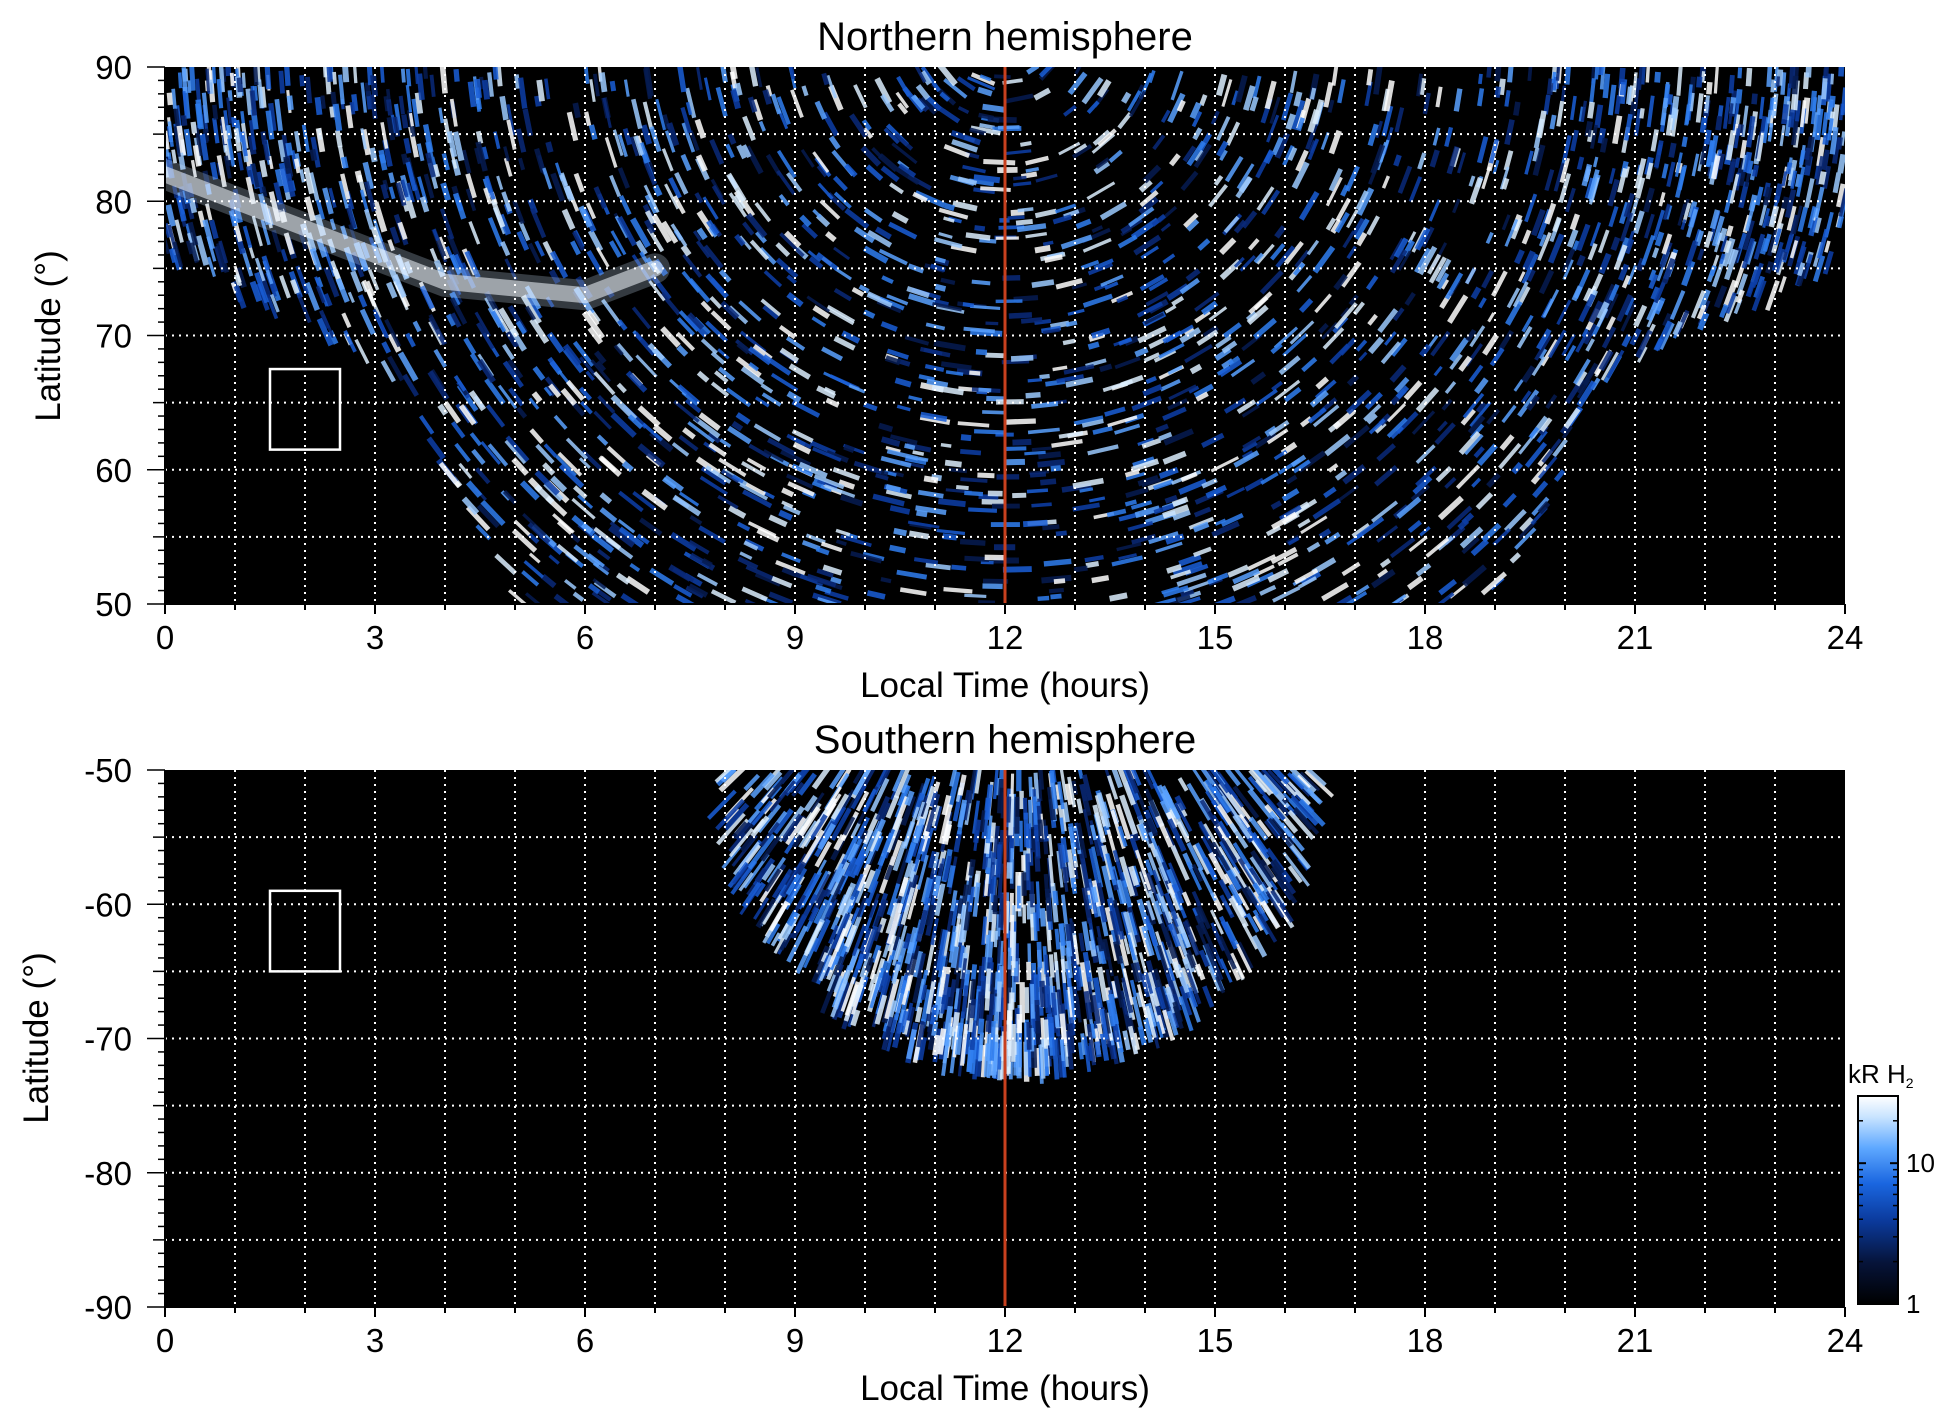 The image size is (1950, 1423). Describe the element at coordinates (108, 1039) in the screenshot. I see `y-tick-label: -70` at that location.